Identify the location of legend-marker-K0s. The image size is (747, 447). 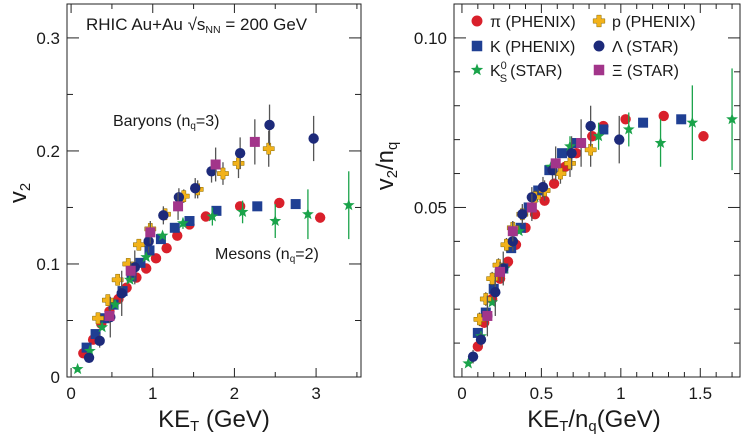
(477, 69).